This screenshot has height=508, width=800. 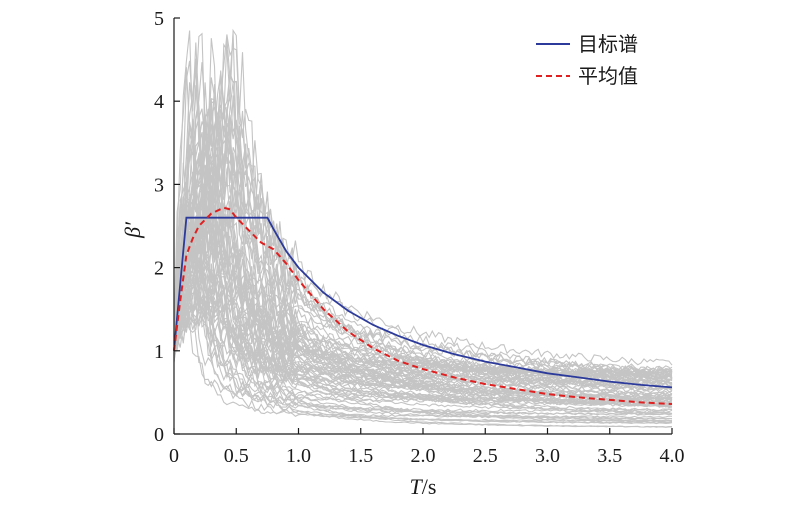 I want to click on x-tick-label: 2.5, so click(x=485, y=456).